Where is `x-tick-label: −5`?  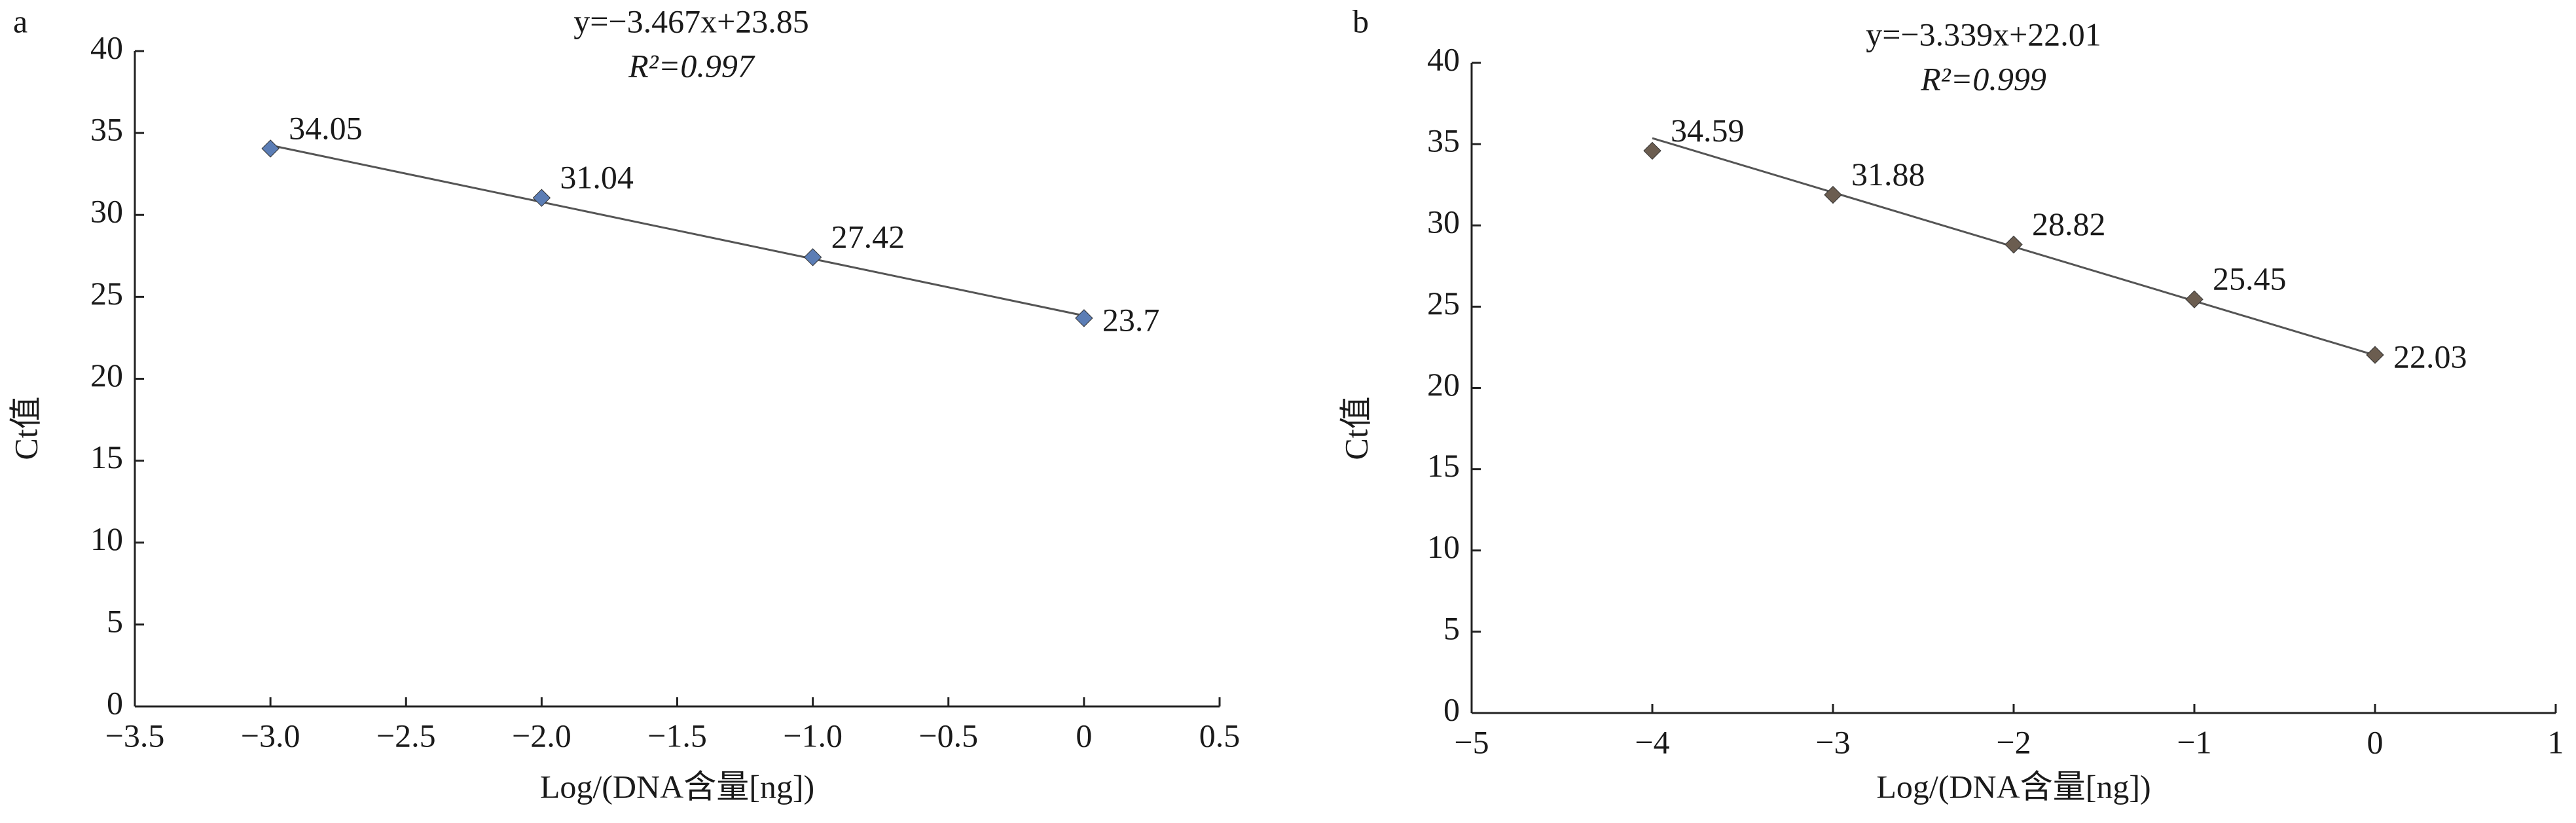 x-tick-label: −5 is located at coordinates (1471, 741).